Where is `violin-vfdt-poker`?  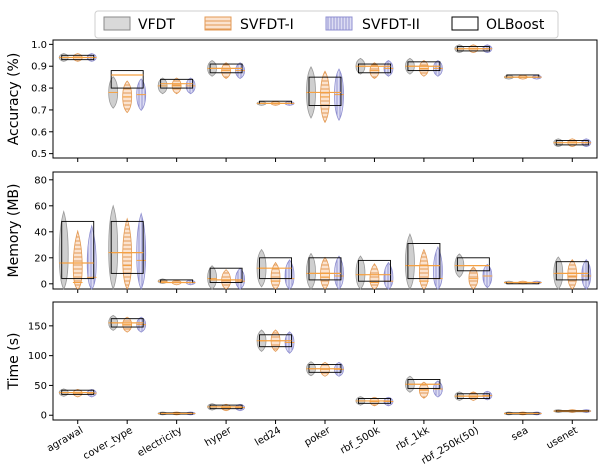
violin-vfdt-poker is located at coordinates (311, 271).